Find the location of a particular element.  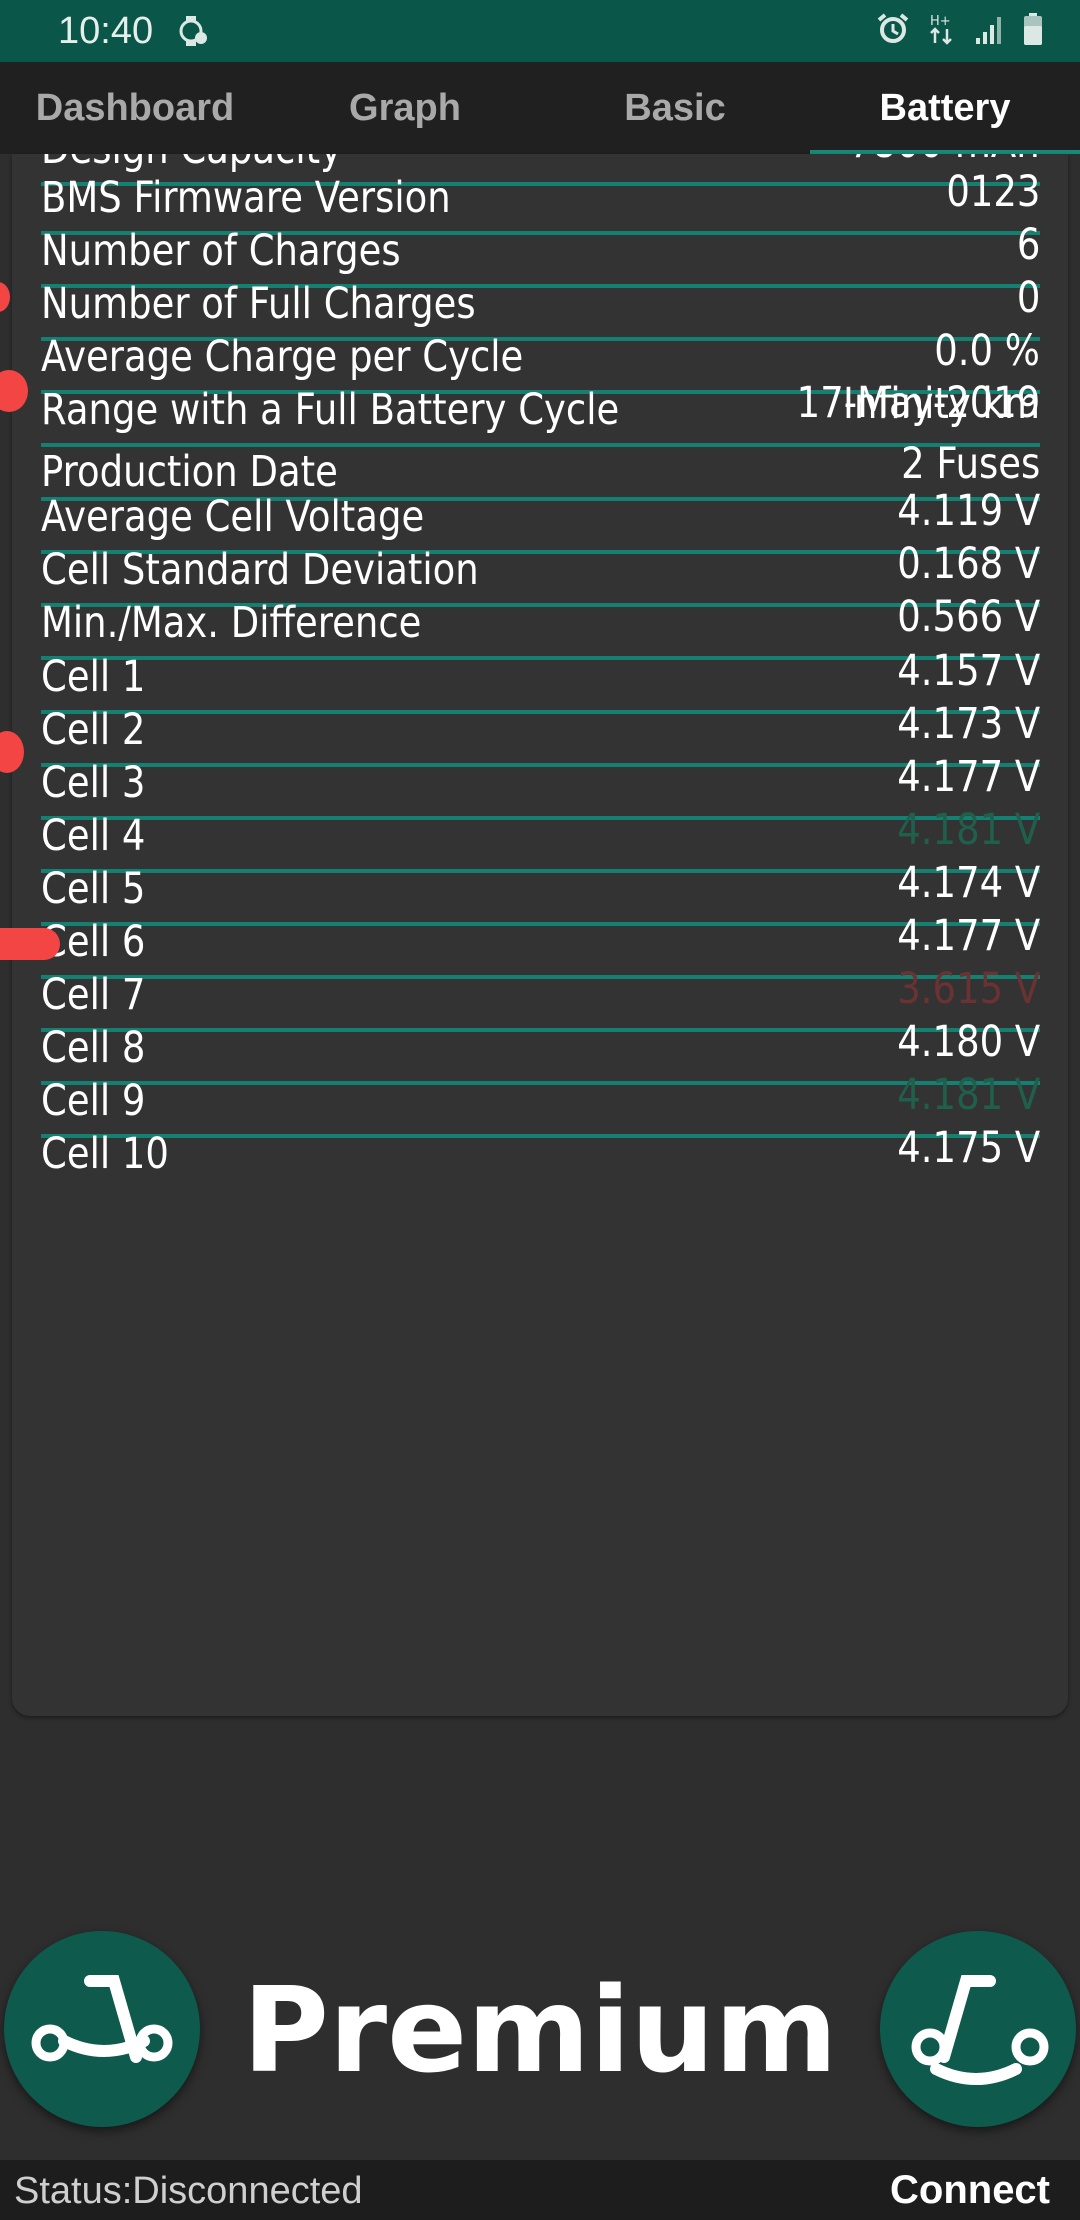

row-cell-9: Cell 9 4.181 V is located at coordinates (540, 1104).